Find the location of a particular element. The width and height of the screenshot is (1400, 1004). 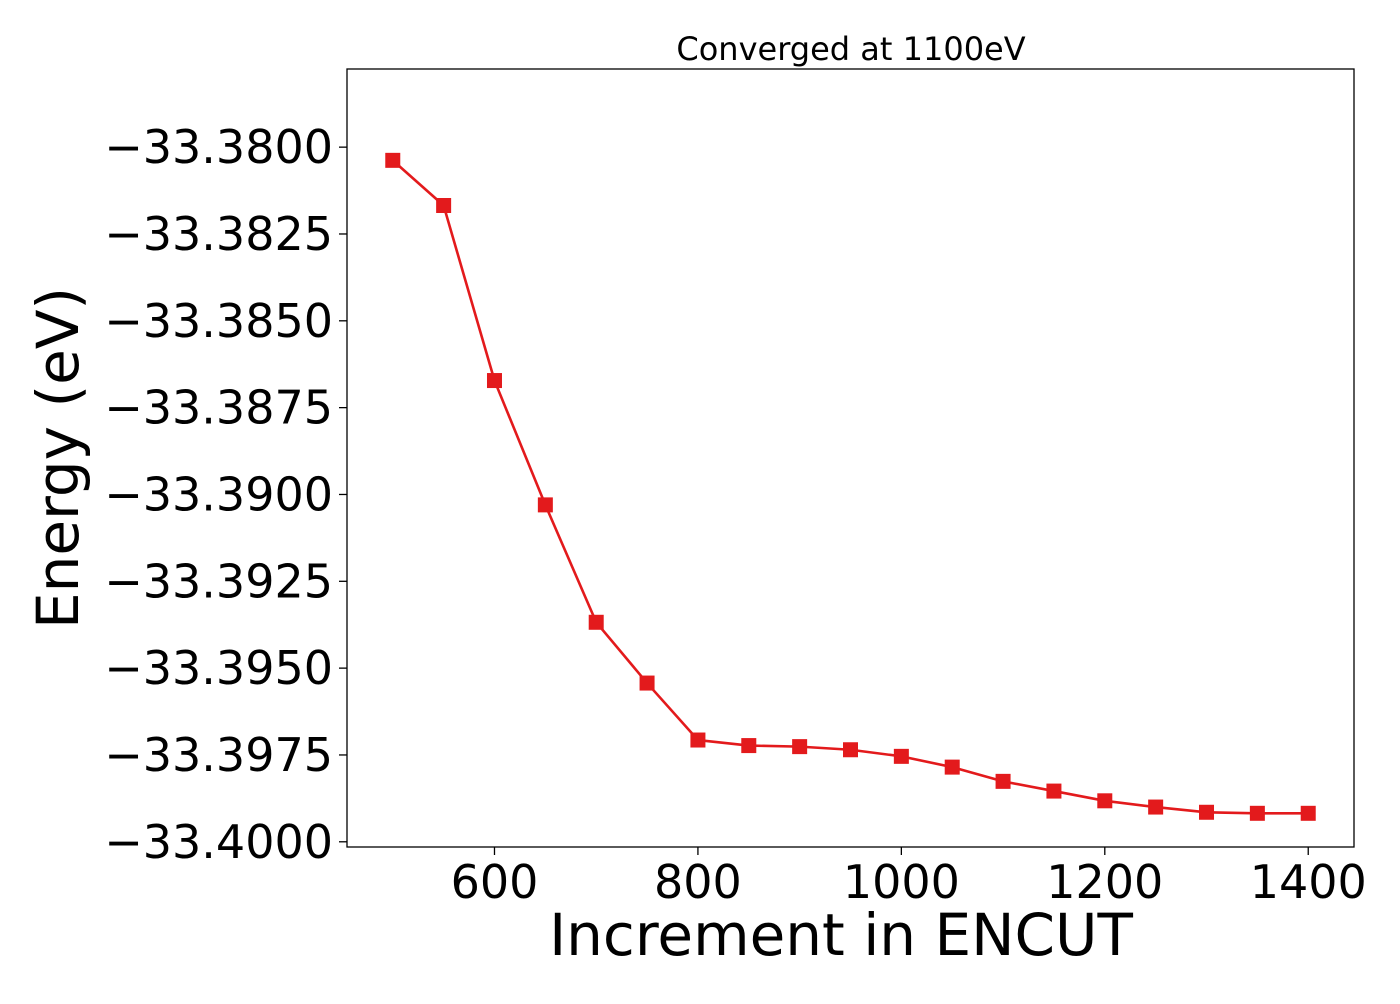

x-tick-label: 800 is located at coordinates (698, 882).